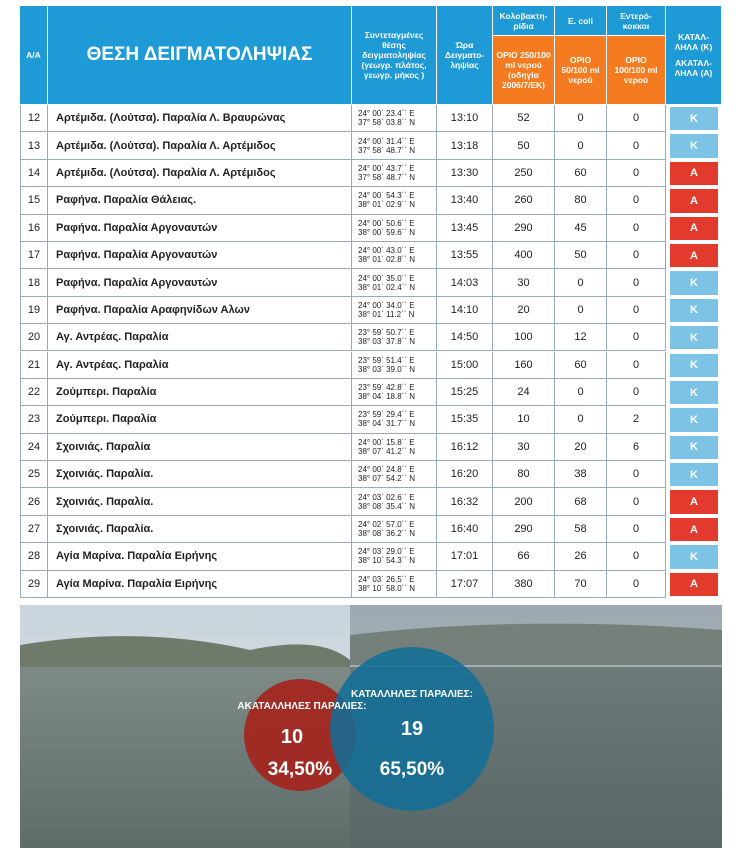 The image size is (753, 856). What do you see at coordinates (200, 584) in the screenshot?
I see `location: Αγία Μαρίνα. Παραλία Ειρήνης` at bounding box center [200, 584].